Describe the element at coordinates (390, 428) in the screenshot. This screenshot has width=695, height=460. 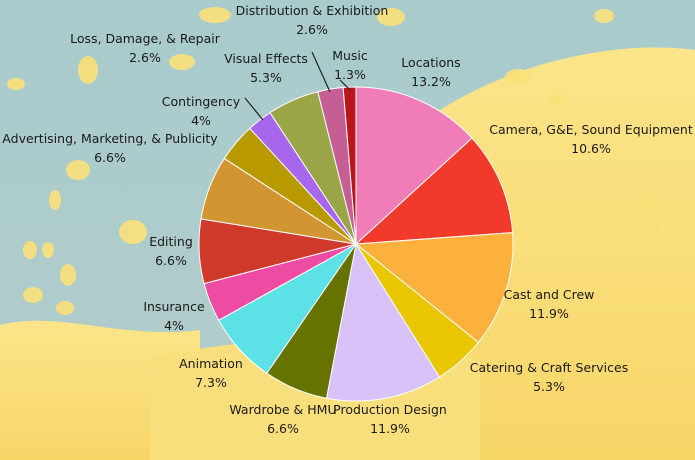
I see `slice-value-production-design: 11.9%` at that location.